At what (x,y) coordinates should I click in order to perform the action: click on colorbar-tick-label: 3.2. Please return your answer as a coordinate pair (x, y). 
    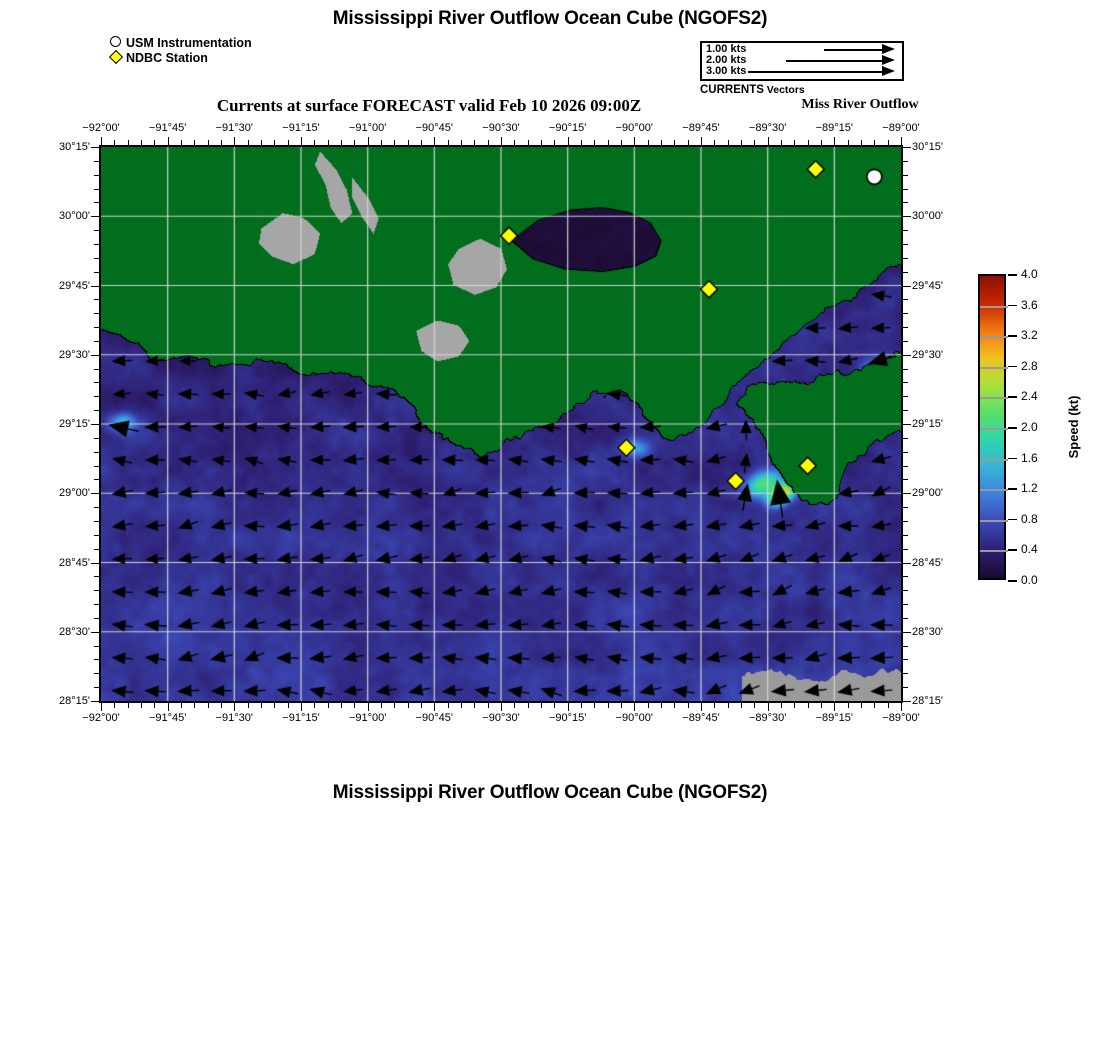
    Looking at the image, I should click on (1029, 335).